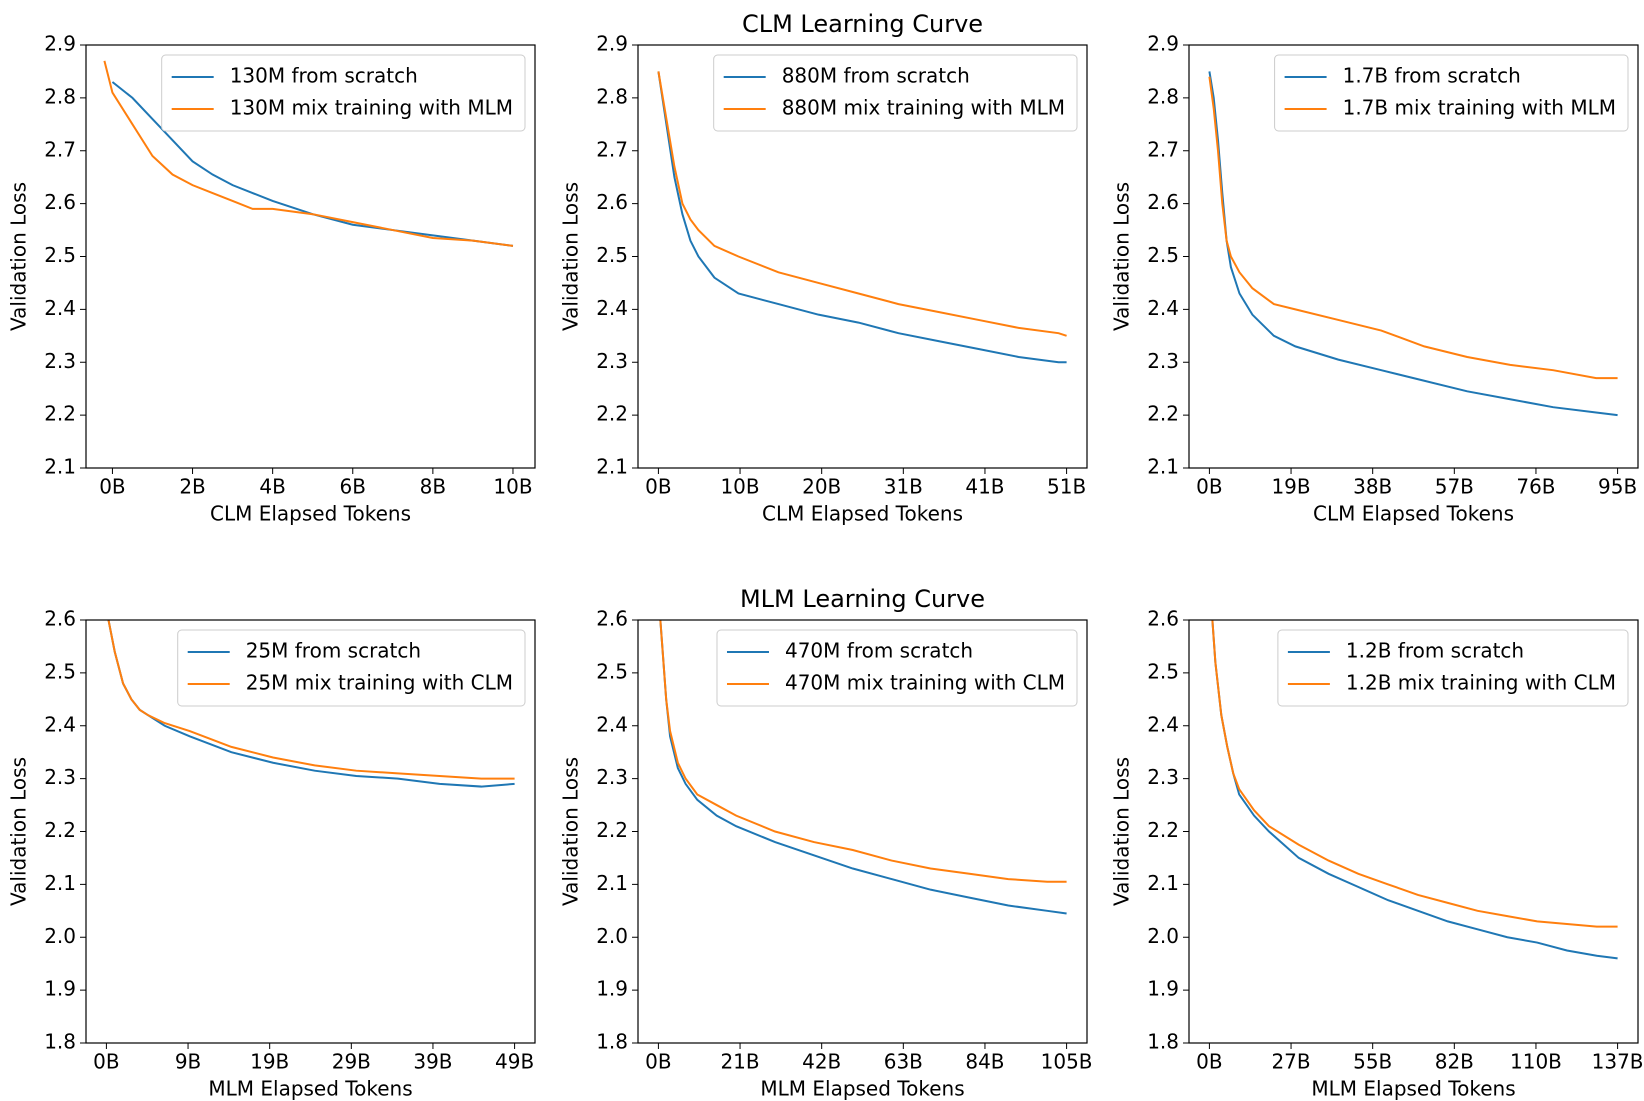  I want to click on x-tick-label: 20B, so click(821, 487).